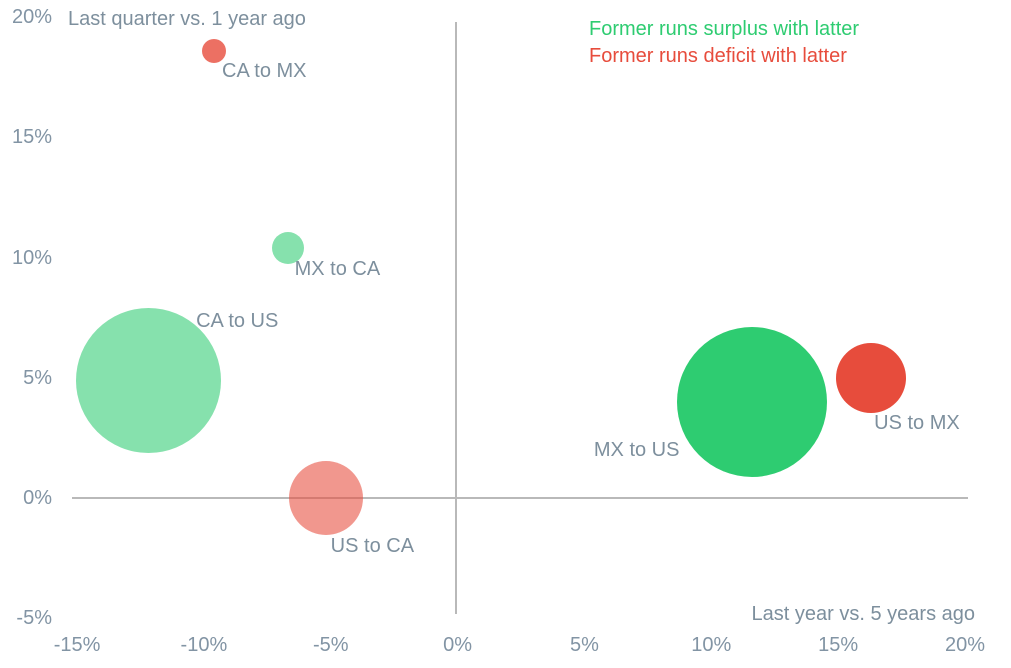 The width and height of the screenshot is (1011, 668). Describe the element at coordinates (77, 645) in the screenshot. I see `x-tick-label--15-: -15%` at that location.